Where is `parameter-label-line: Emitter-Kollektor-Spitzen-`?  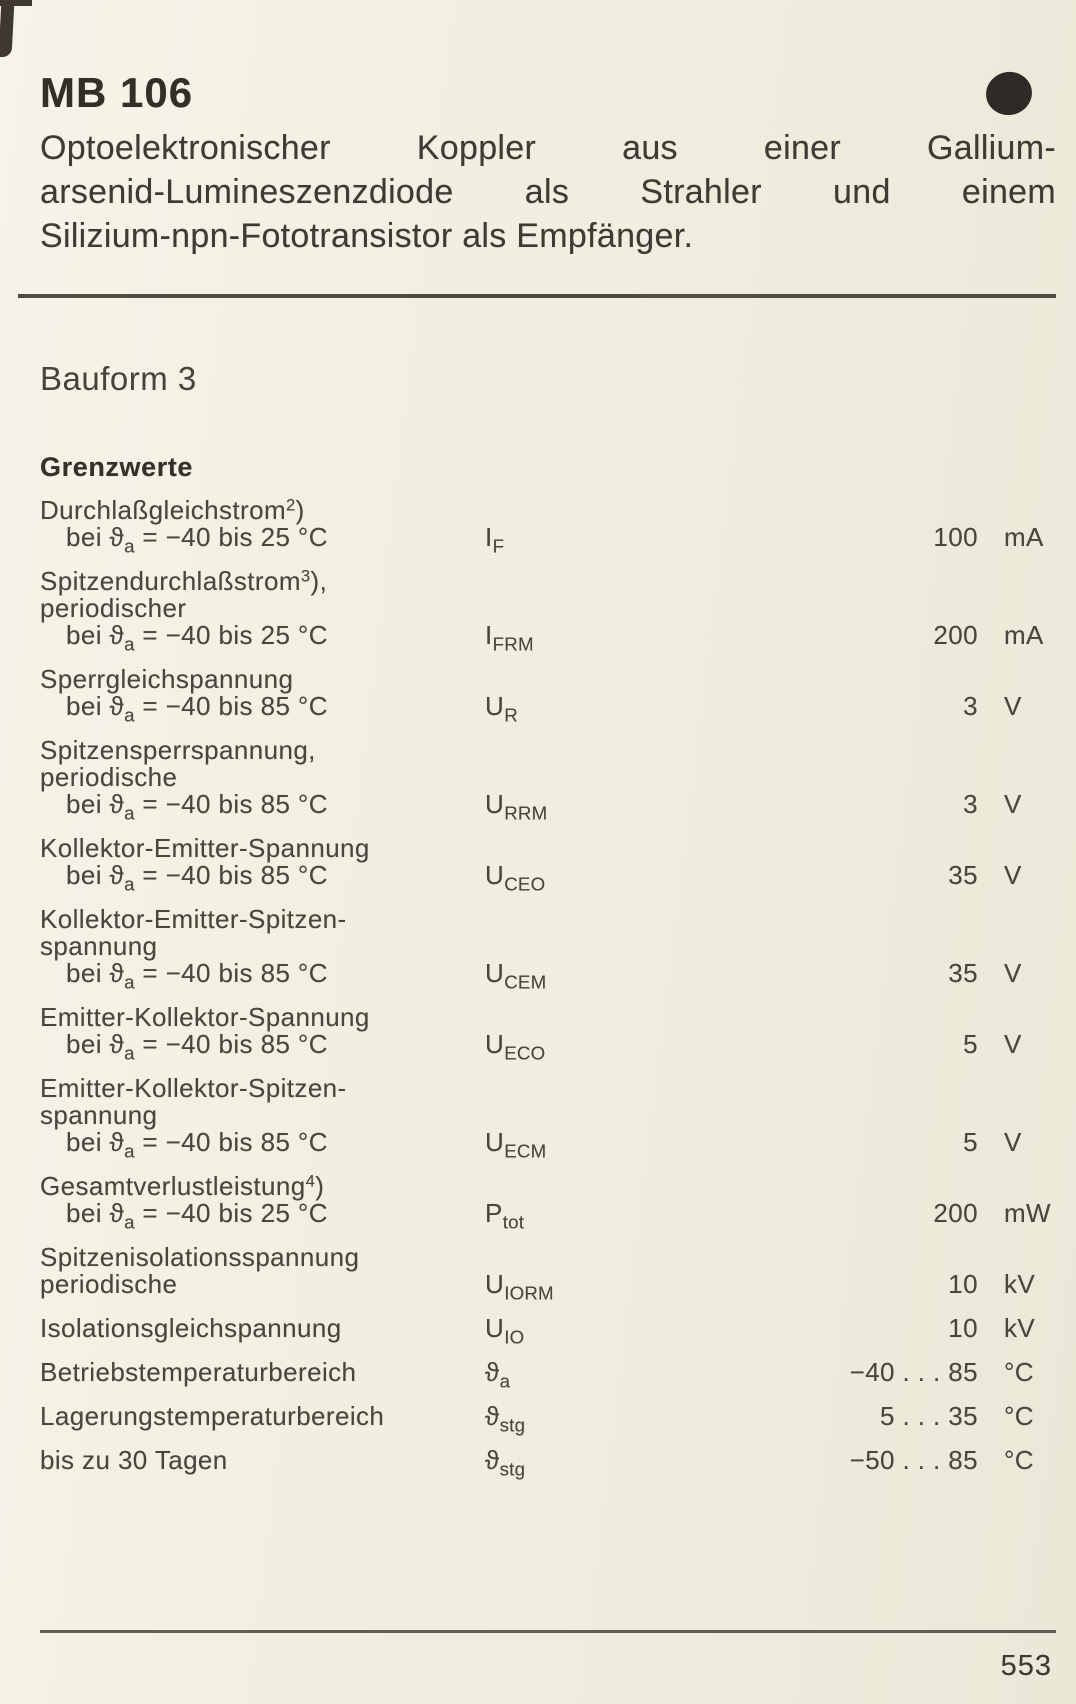 parameter-label-line: Emitter-Kollektor-Spitzen- is located at coordinates (193, 1088).